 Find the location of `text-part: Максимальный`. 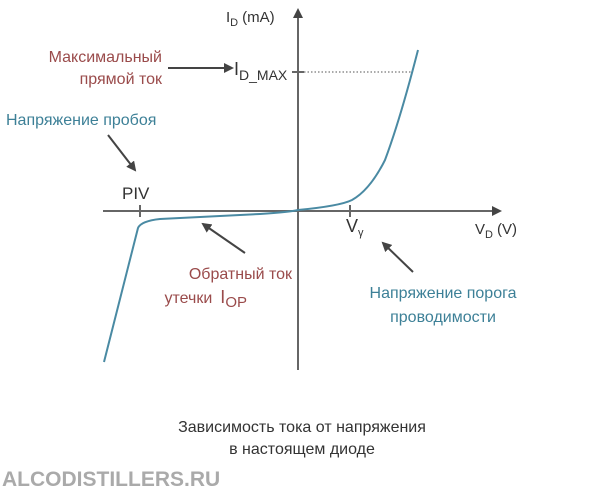

text-part: Максимальный is located at coordinates (105, 57).